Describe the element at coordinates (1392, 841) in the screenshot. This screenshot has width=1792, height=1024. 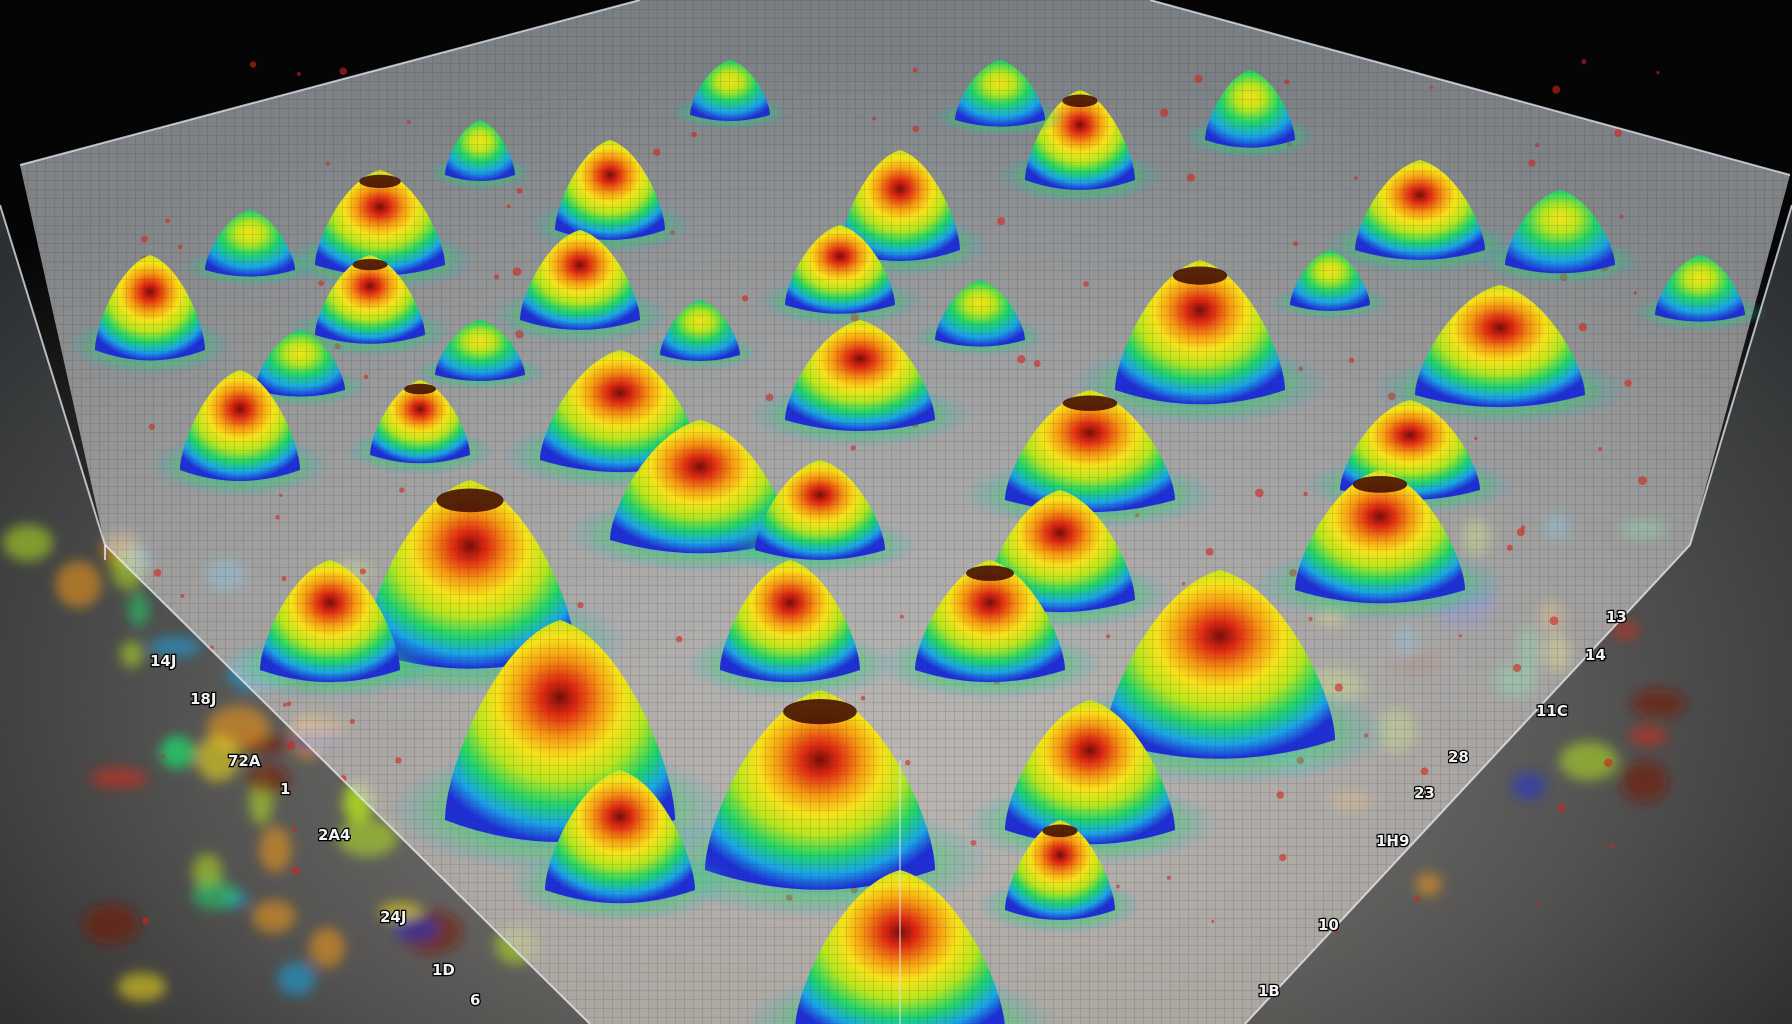
I see `right-edge-label: 1H9` at that location.